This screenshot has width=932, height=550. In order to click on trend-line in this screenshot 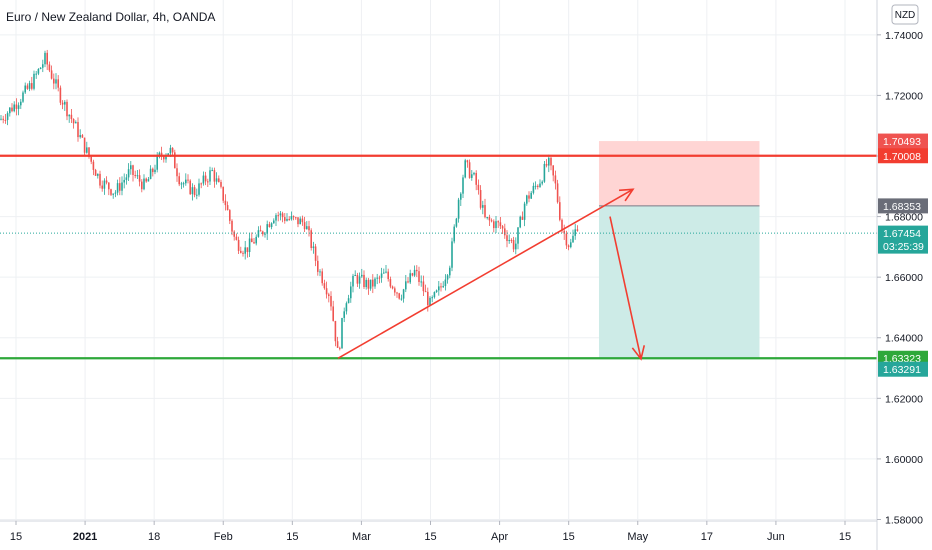, I will do `click(485, 274)`.